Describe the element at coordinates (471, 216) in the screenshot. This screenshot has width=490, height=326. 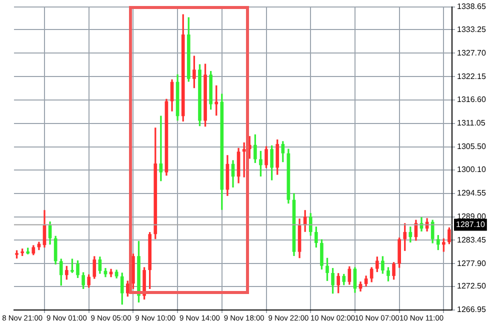
I see `y-tick-label: 1289.00` at that location.